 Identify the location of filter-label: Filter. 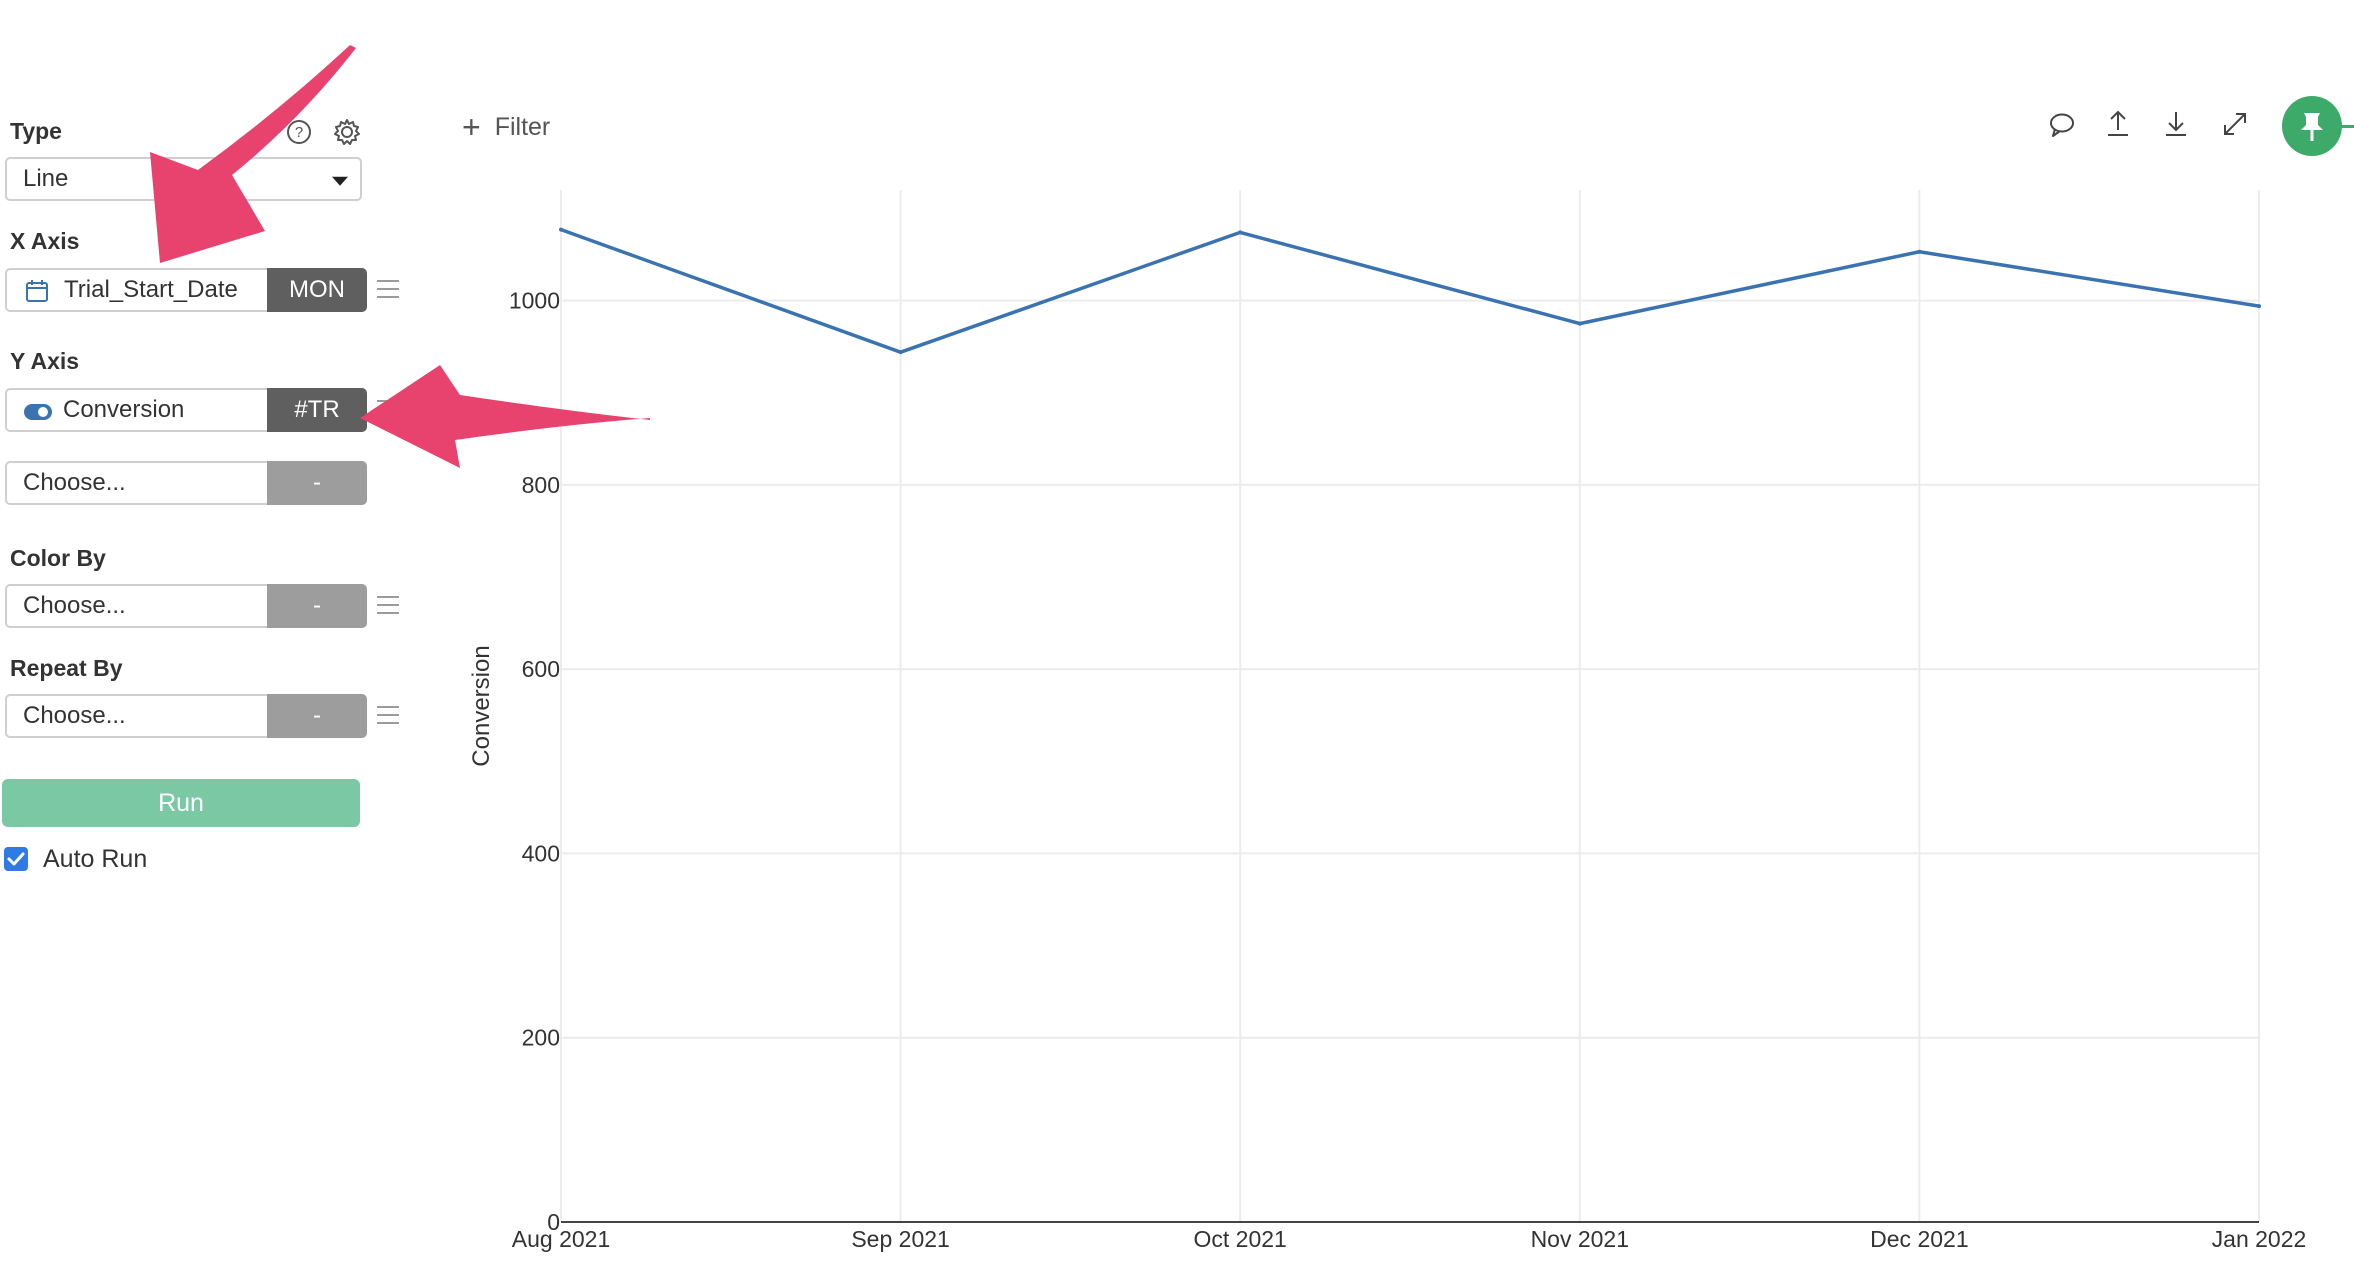
(522, 127).